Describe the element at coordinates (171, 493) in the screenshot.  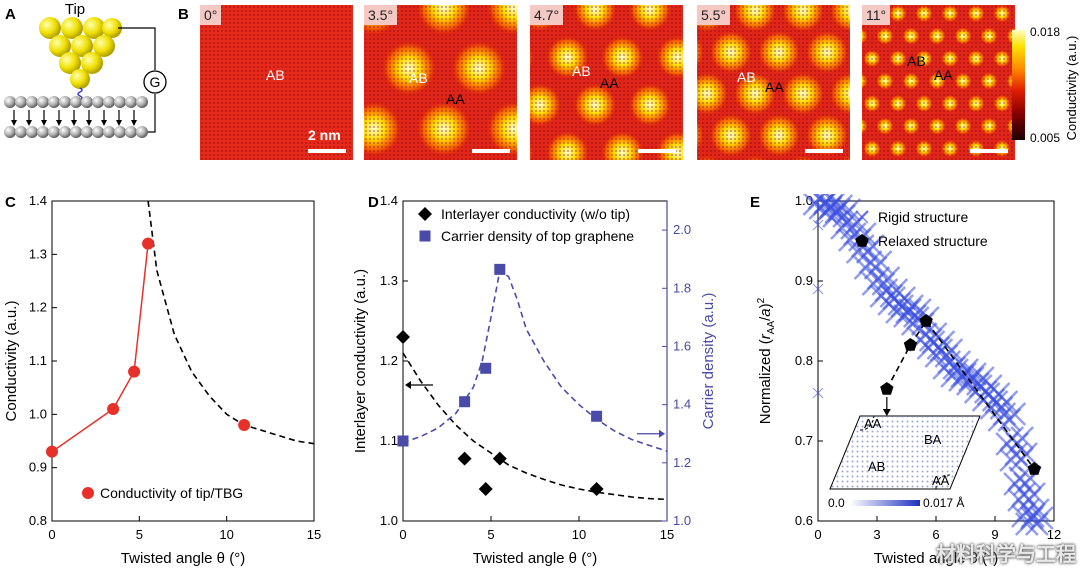
I see `legend-label: Conductivity of tip/TBG` at that location.